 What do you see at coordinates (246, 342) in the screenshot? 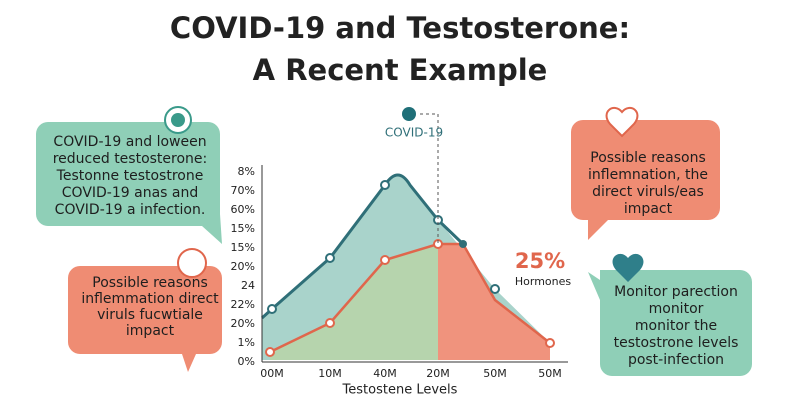
I see `y-tick-label: 1%` at bounding box center [246, 342].